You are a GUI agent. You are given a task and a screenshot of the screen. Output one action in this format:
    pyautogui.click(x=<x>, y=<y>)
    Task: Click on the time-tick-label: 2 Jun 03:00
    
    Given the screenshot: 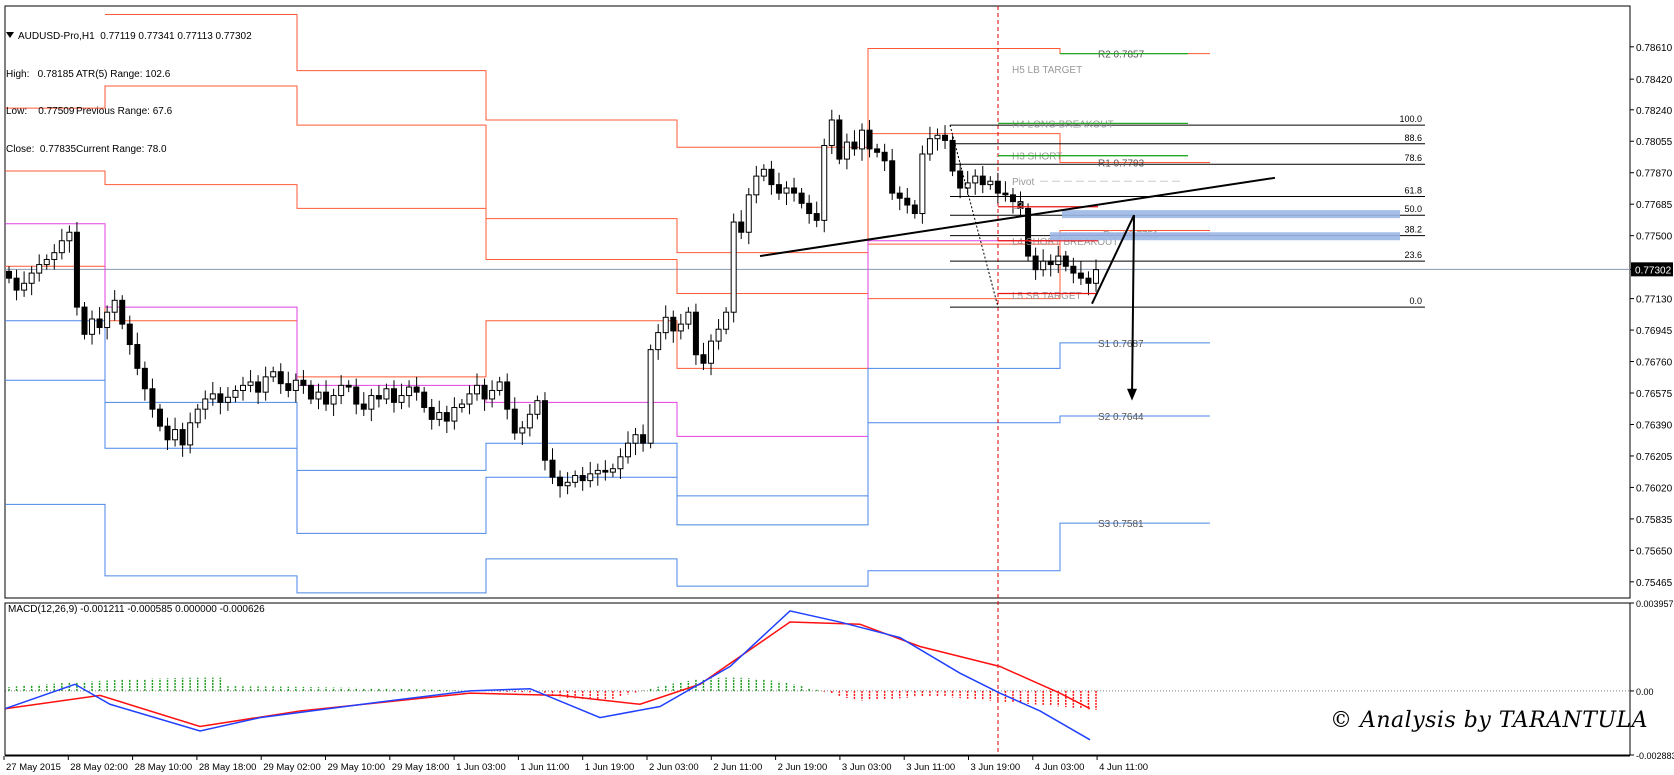 What is the action you would take?
    pyautogui.click(x=674, y=767)
    